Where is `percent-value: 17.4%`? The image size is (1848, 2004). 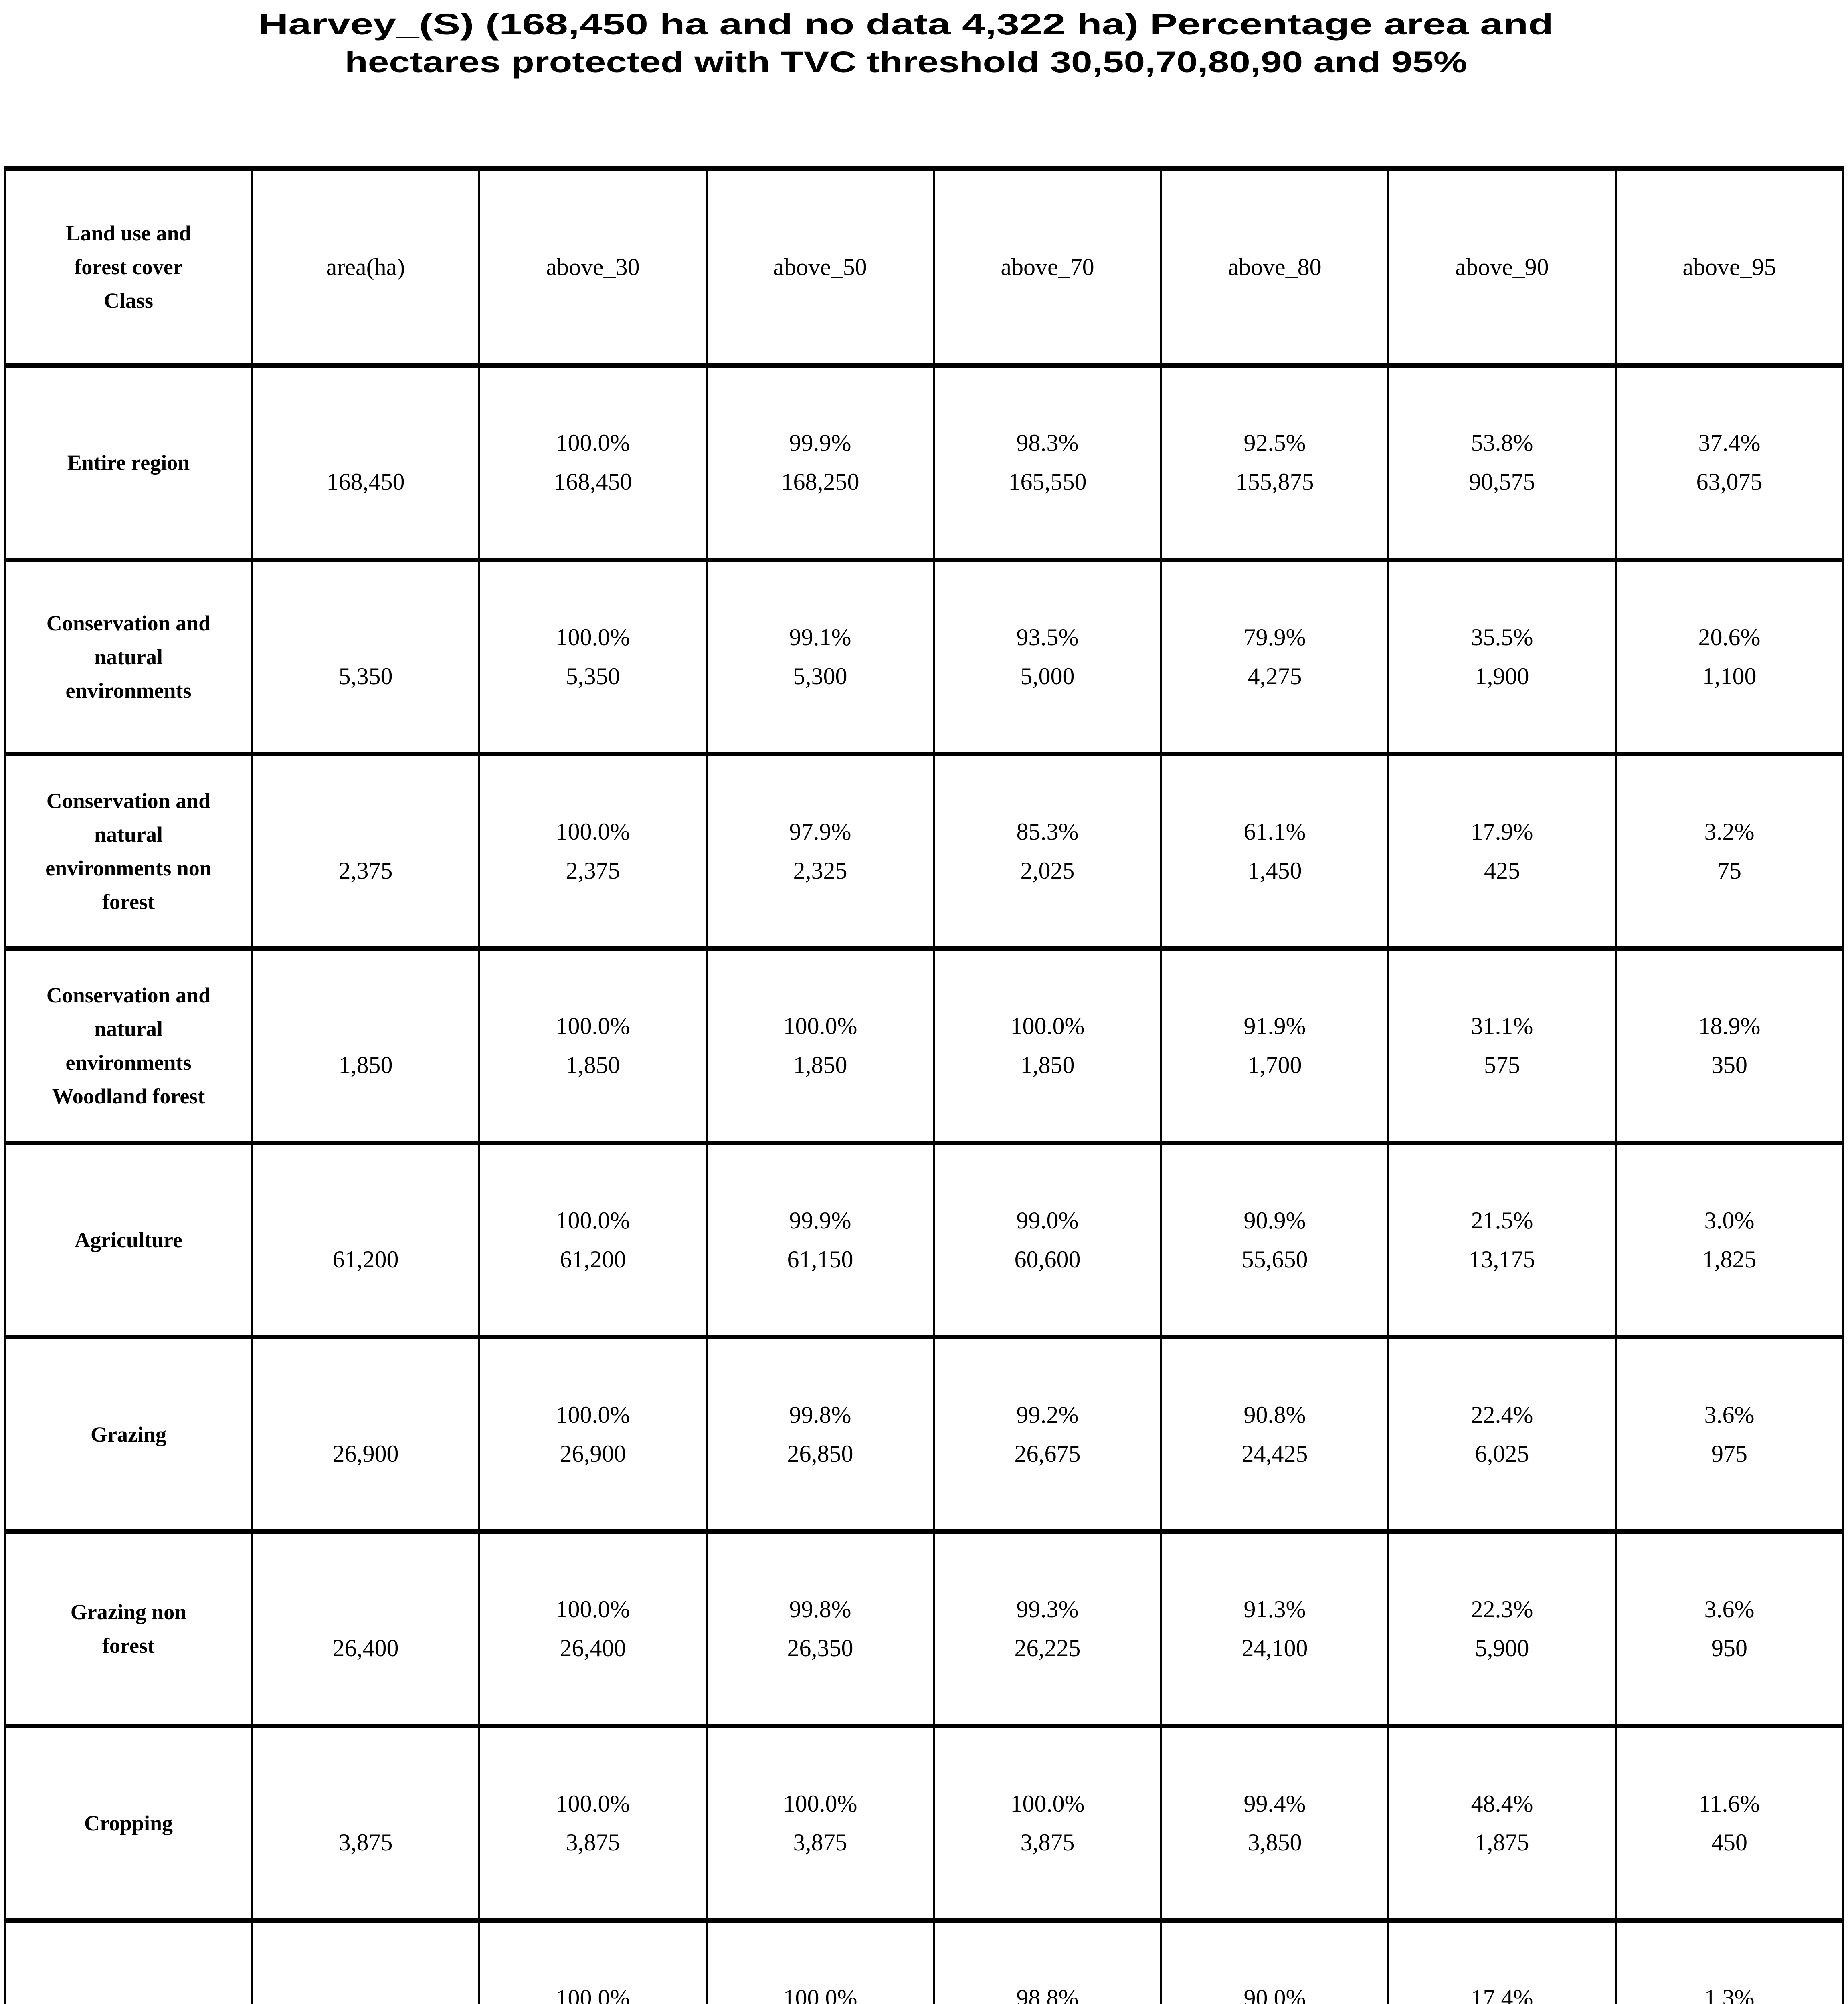 percent-value: 17.4% is located at coordinates (1502, 1994).